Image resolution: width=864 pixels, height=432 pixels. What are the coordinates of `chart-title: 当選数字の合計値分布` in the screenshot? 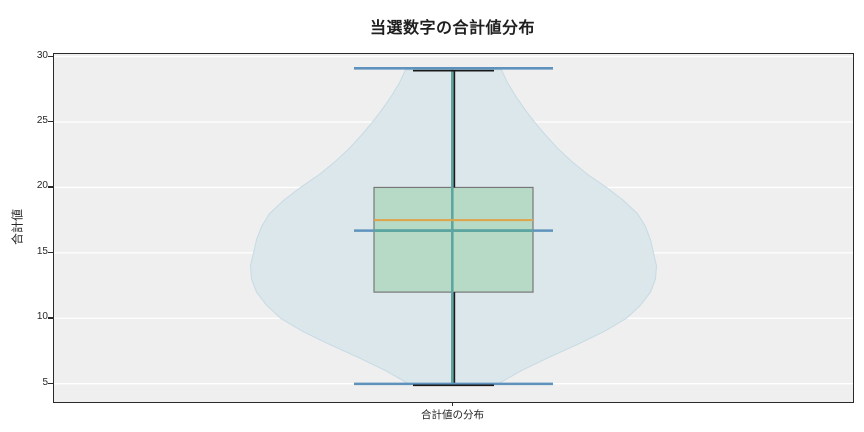 It's located at (452, 28).